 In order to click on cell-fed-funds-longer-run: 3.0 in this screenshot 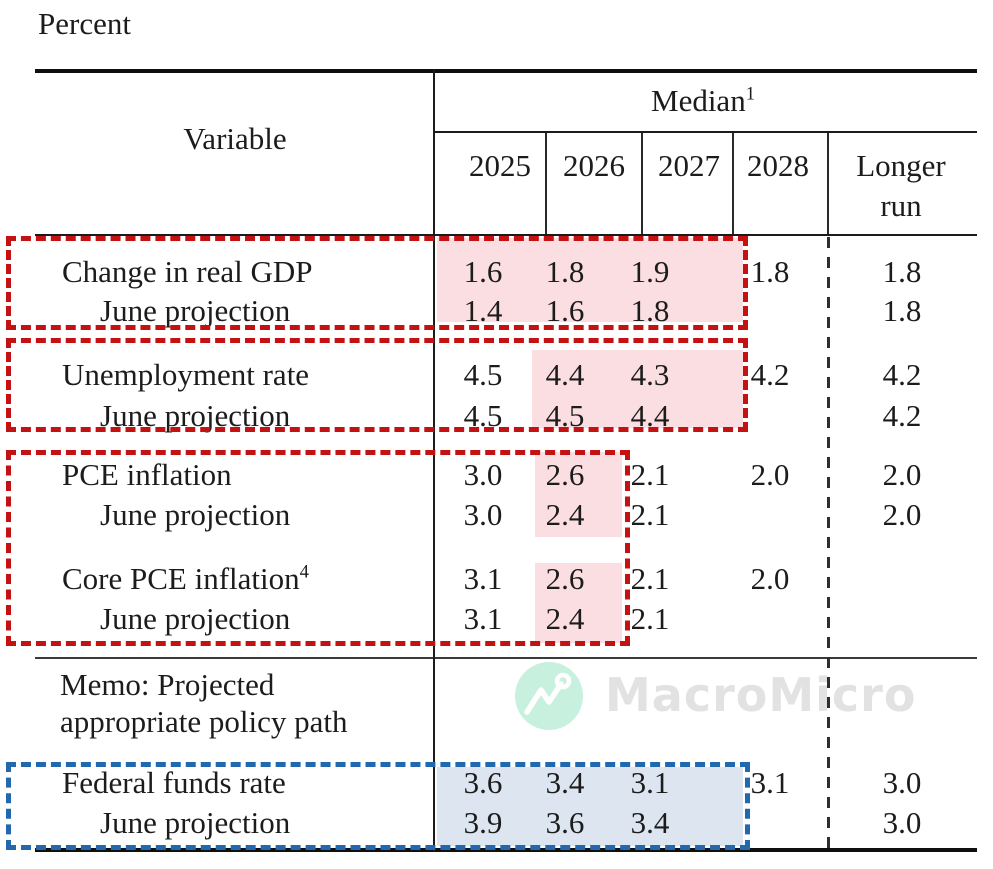, I will do `click(902, 782)`.